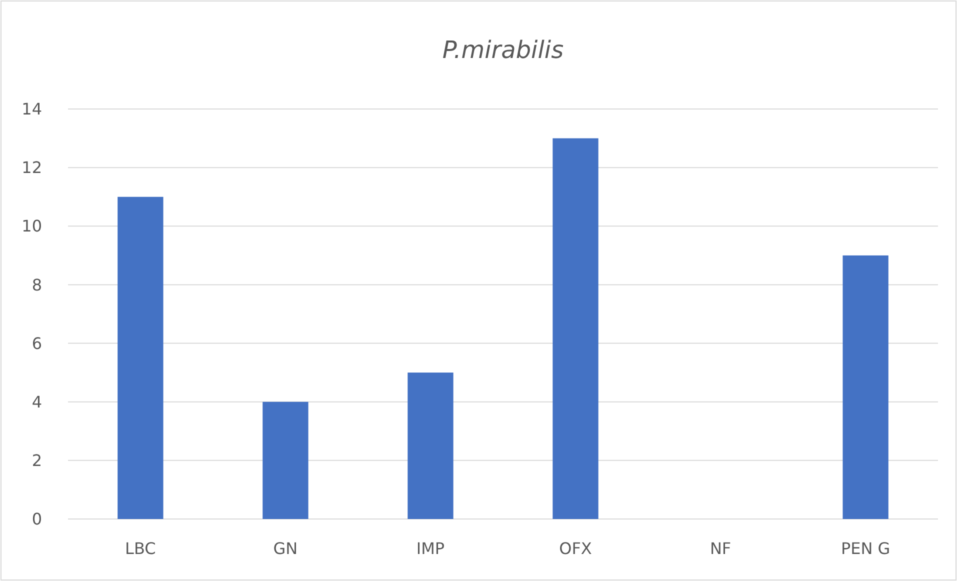  I want to click on x-tick-label: GN, so click(285, 548).